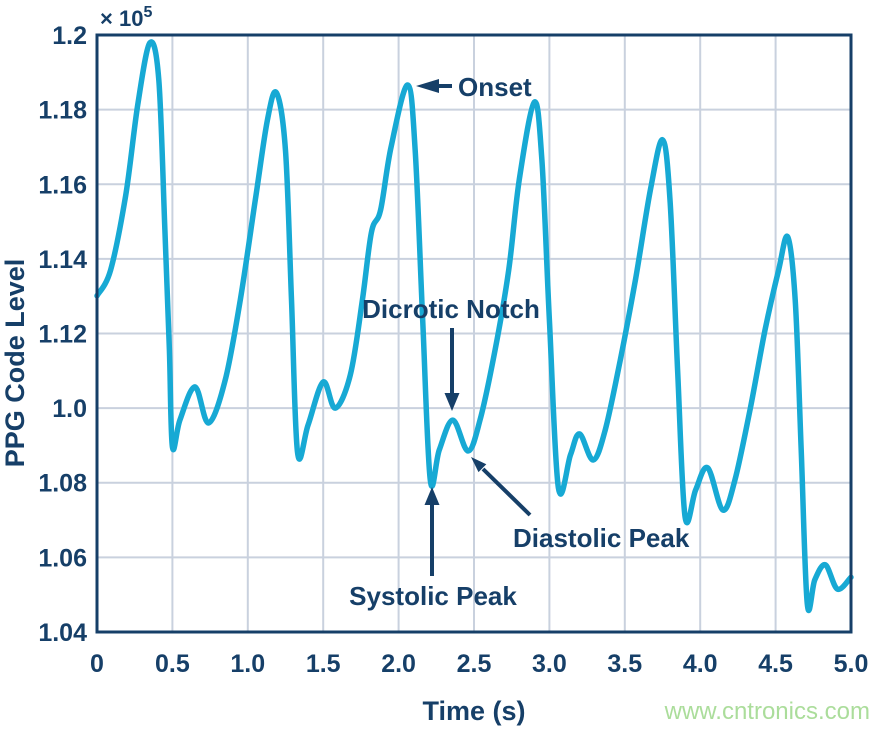  What do you see at coordinates (479, 465) in the screenshot?
I see `diastolic-peak-arrow-head-icon` at bounding box center [479, 465].